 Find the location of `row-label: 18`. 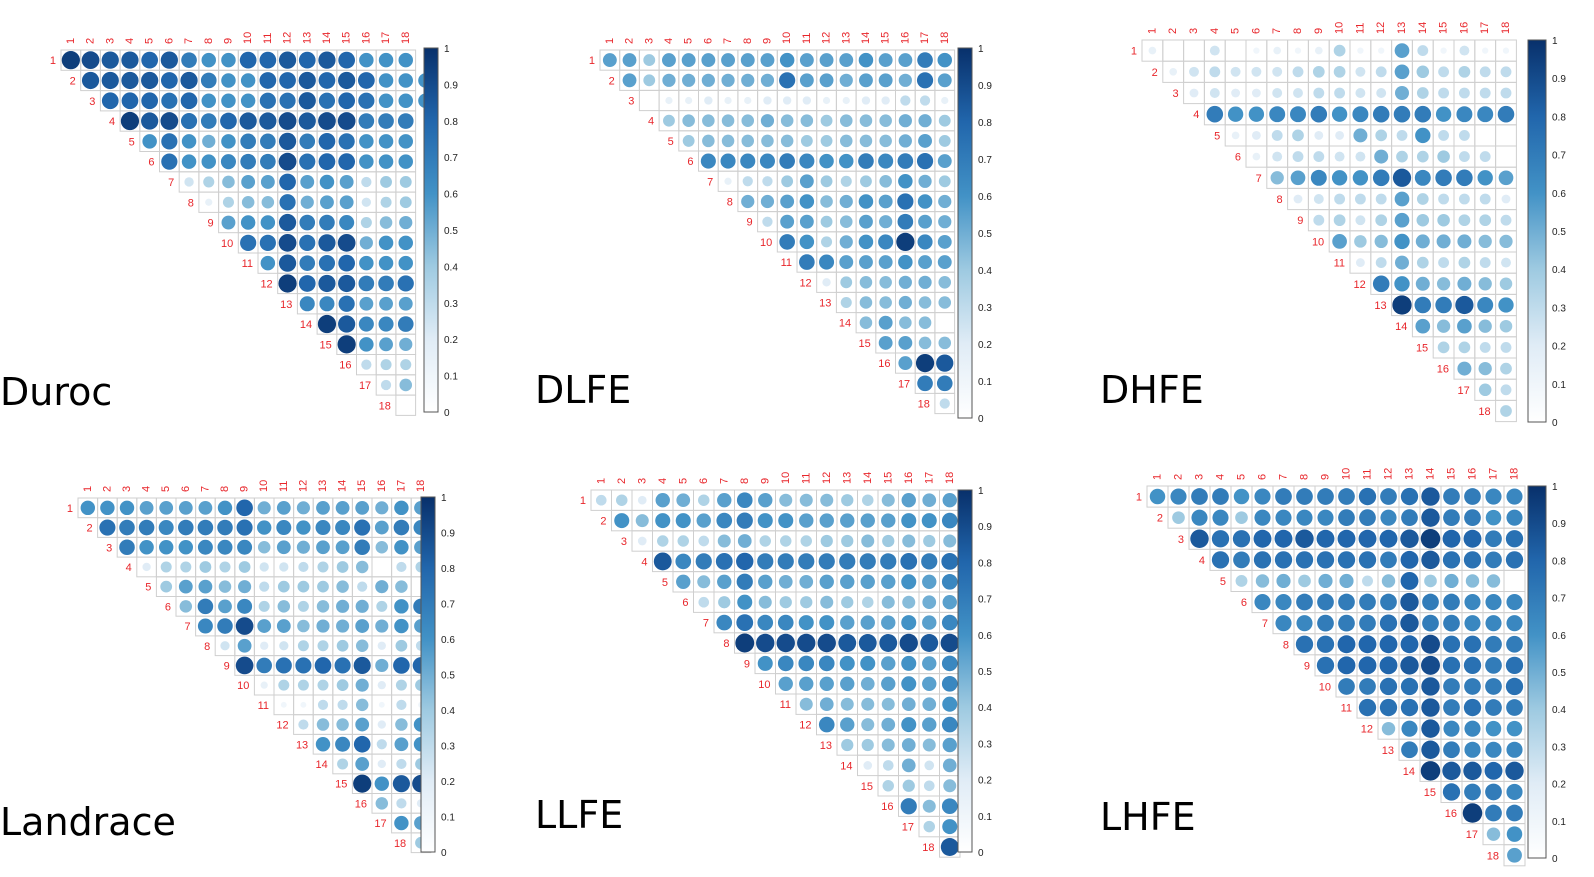

row-label: 18 is located at coordinates (924, 405).